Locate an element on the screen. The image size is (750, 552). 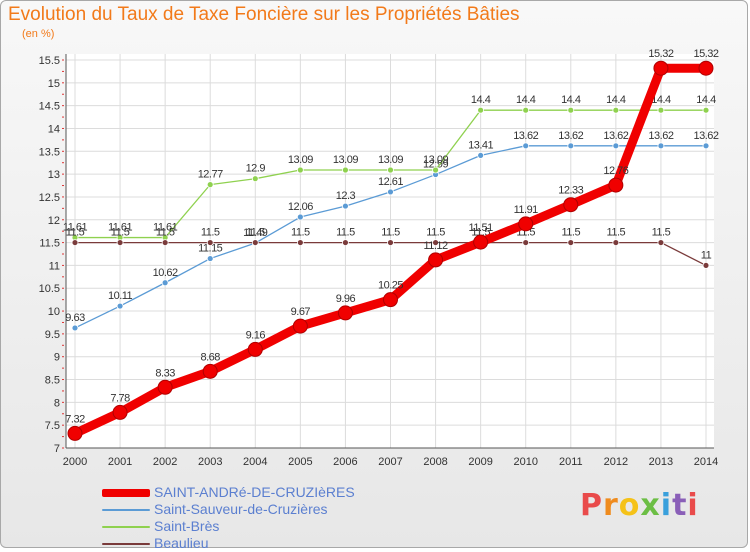
legend-label: SAINT-ANDRé-DE-CRUZIèRES is located at coordinates (254, 492).